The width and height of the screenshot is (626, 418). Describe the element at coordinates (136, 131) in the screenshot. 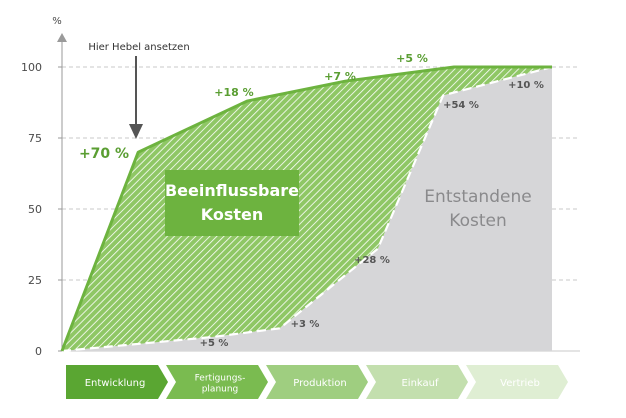

I see `down-arrow-icon` at that location.